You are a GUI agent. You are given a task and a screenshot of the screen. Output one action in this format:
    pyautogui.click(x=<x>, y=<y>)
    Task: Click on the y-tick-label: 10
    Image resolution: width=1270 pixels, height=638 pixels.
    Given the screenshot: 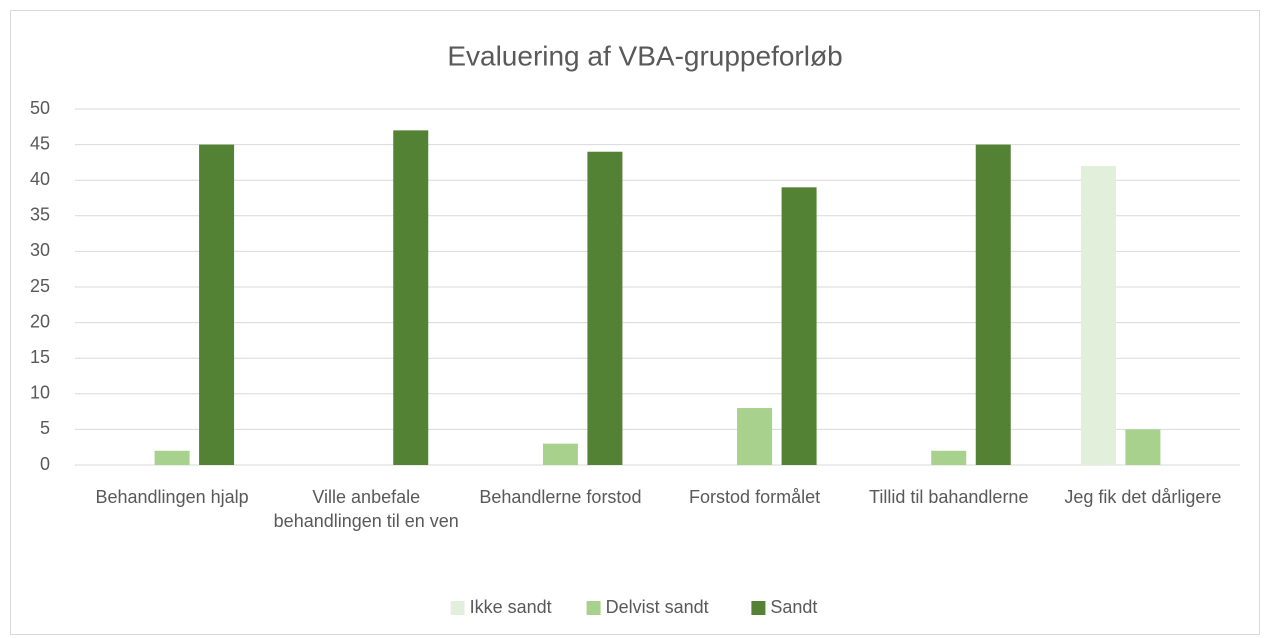 What is the action you would take?
    pyautogui.click(x=40, y=393)
    